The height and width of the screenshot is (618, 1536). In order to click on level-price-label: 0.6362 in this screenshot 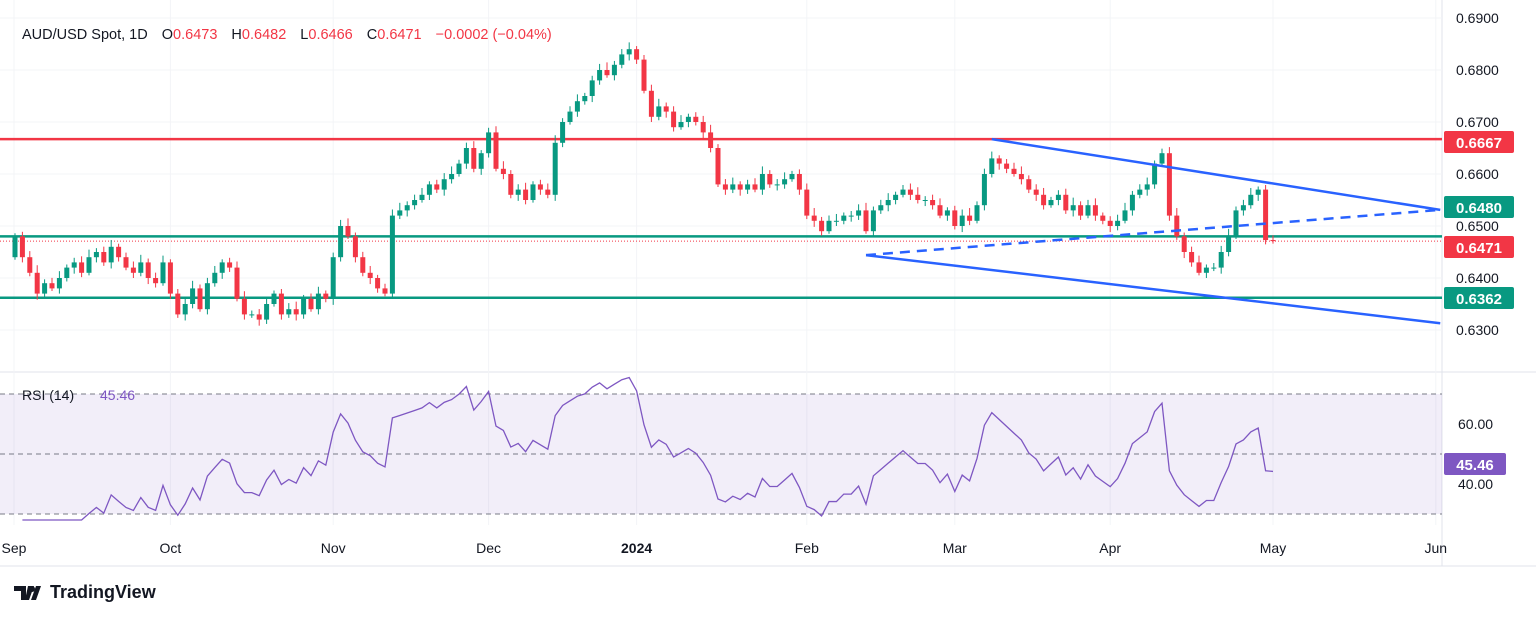, I will do `click(1479, 299)`.